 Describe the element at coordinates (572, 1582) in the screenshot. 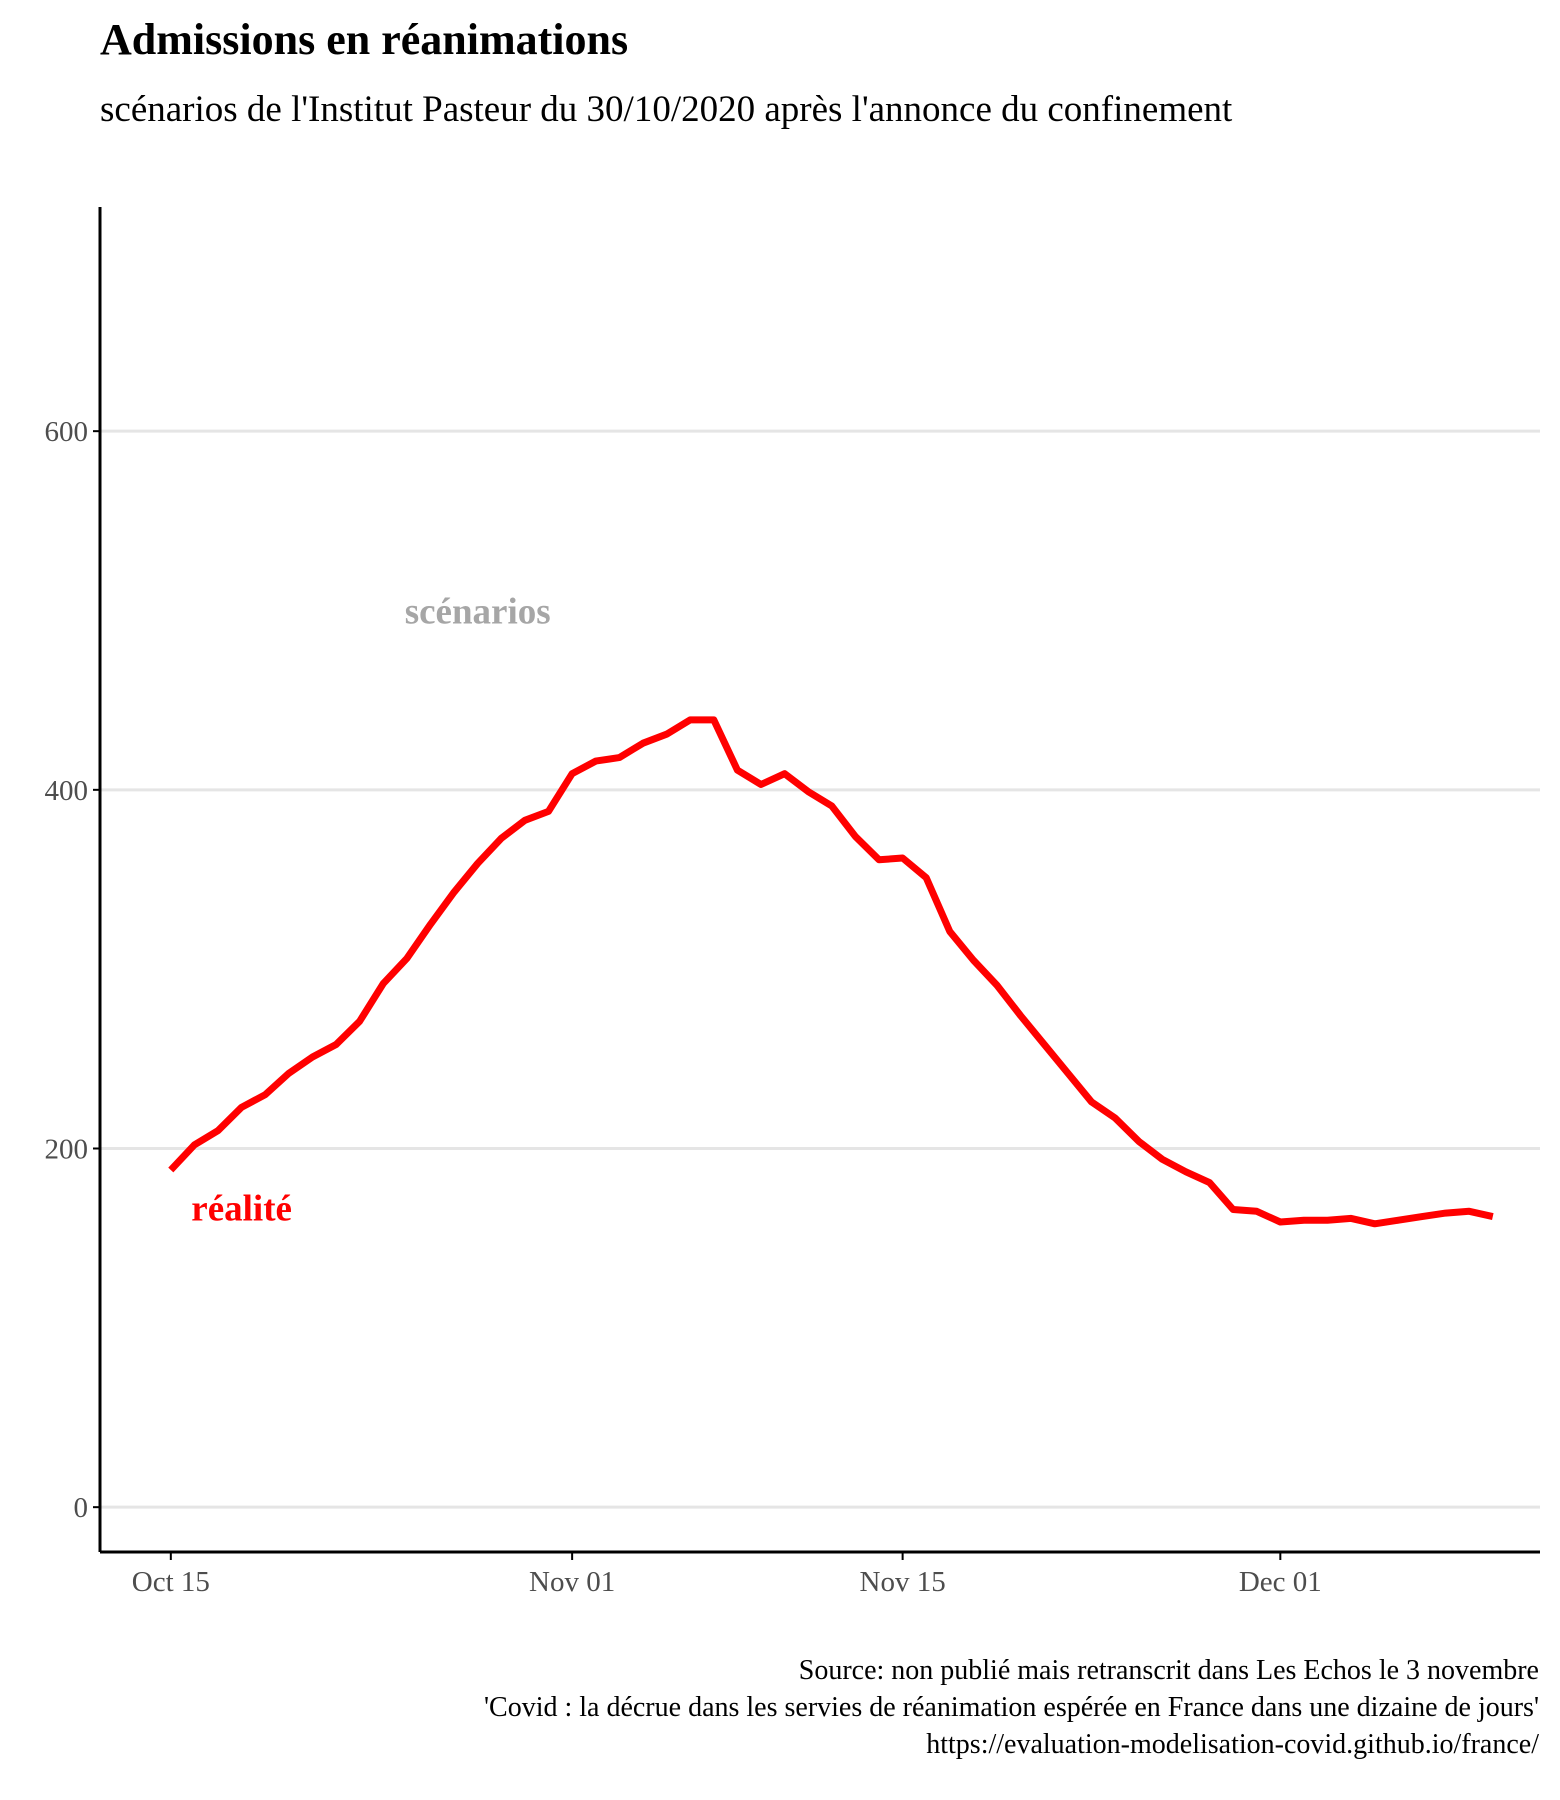

I see `x-tick-label: Nov 01` at that location.